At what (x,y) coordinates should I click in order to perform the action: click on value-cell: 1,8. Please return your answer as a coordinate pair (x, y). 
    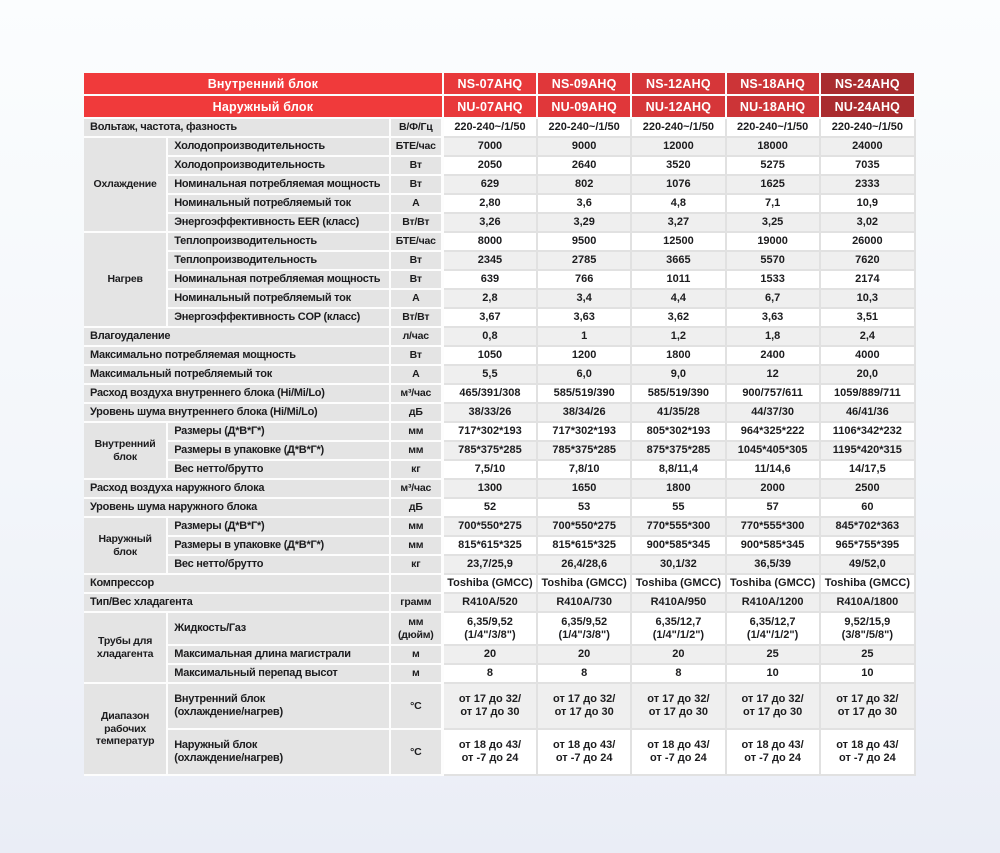
    Looking at the image, I should click on (773, 337).